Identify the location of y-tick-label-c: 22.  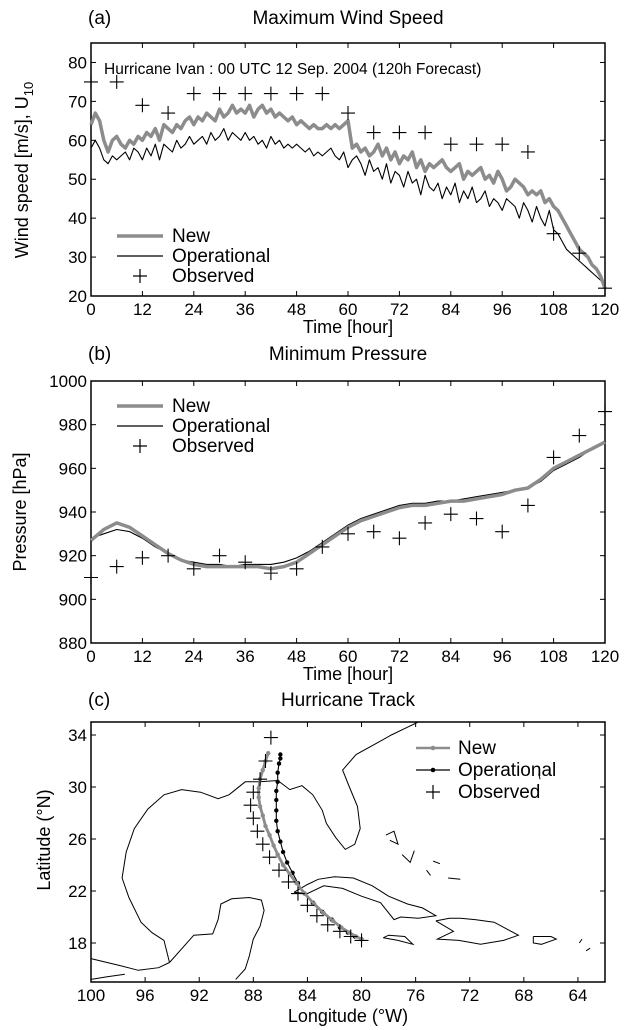
(77, 891).